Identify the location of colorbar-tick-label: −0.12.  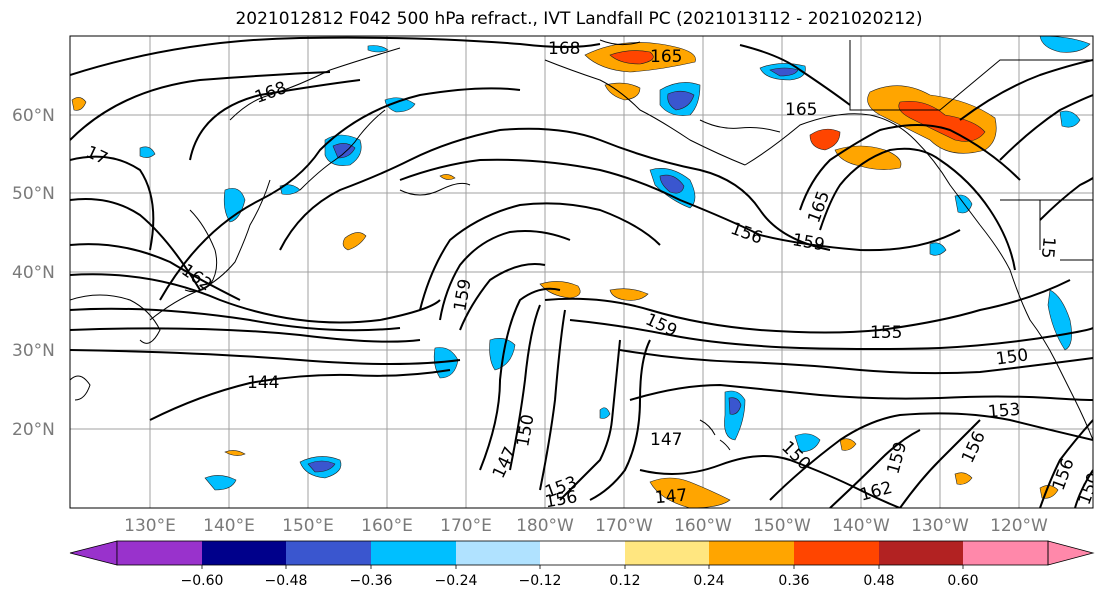
(540, 581).